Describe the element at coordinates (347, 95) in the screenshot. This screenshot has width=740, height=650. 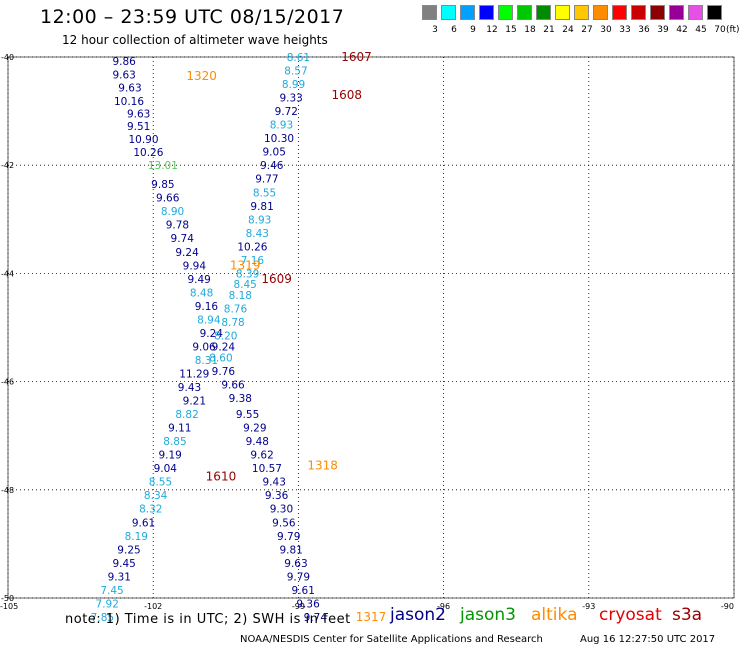
I see `pass-time-label: 1608` at that location.